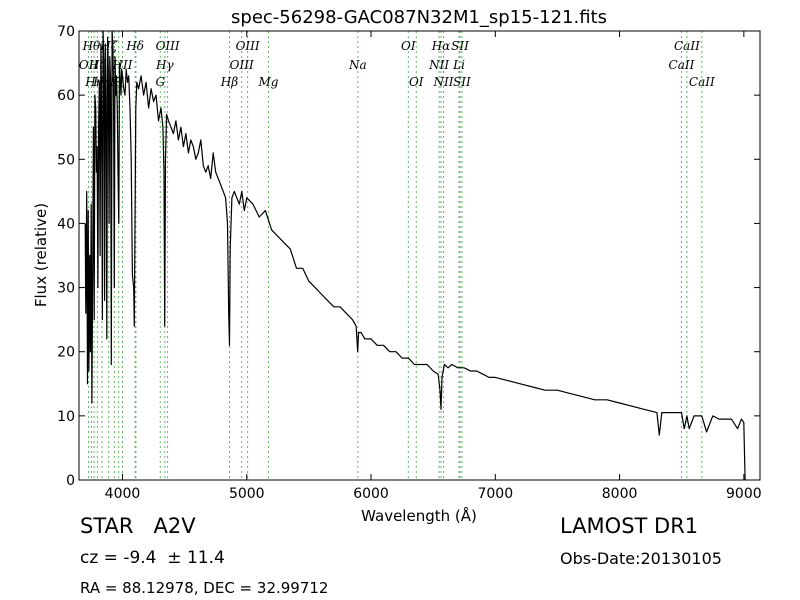 The height and width of the screenshot is (600, 800). Describe the element at coordinates (66, 32) in the screenshot. I see `y-tick-label: 70` at that location.